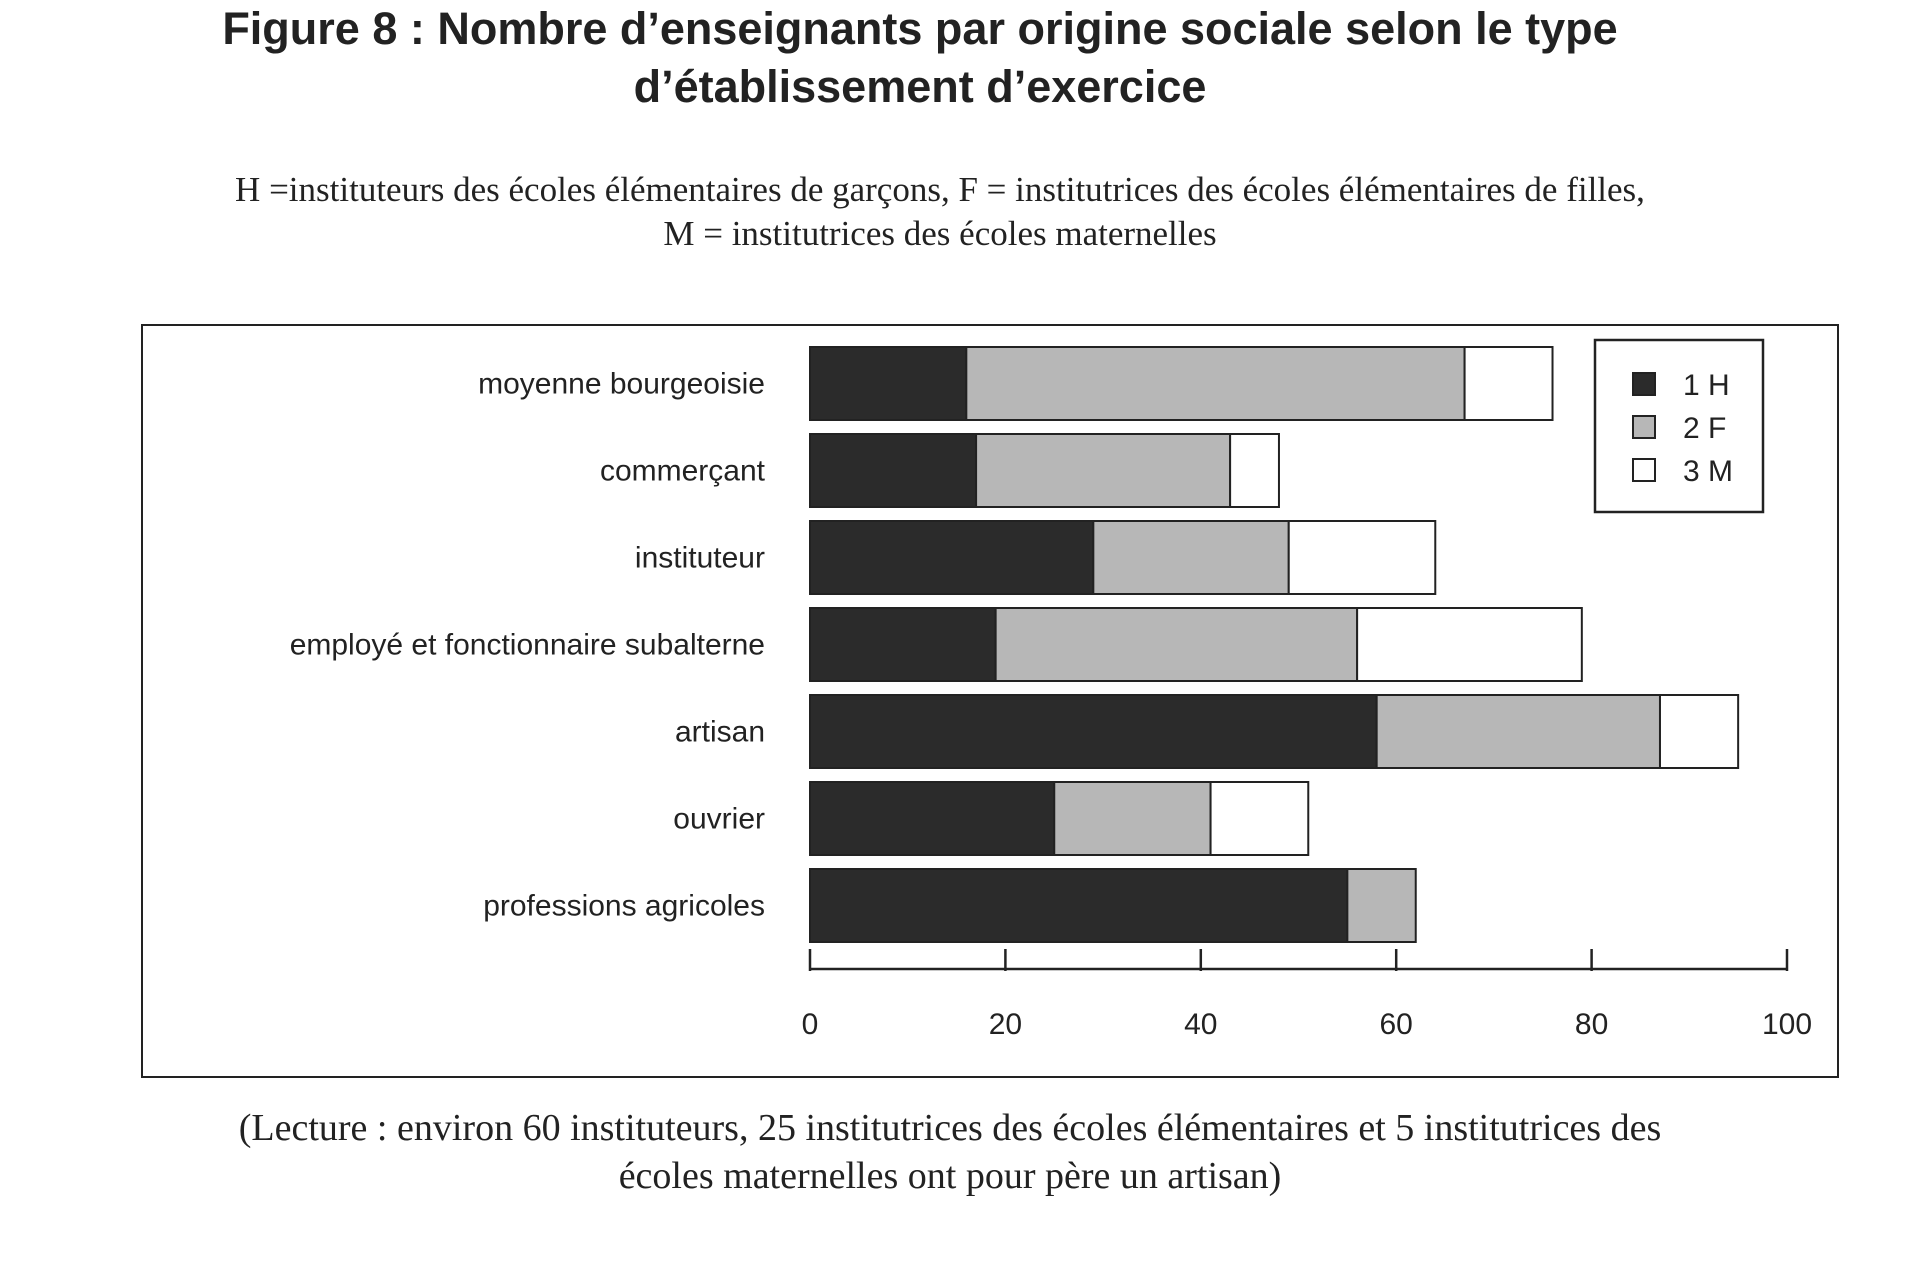 This screenshot has width=1932, height=1264. What do you see at coordinates (624, 906) in the screenshot?
I see `category-label: professions agricoles` at bounding box center [624, 906].